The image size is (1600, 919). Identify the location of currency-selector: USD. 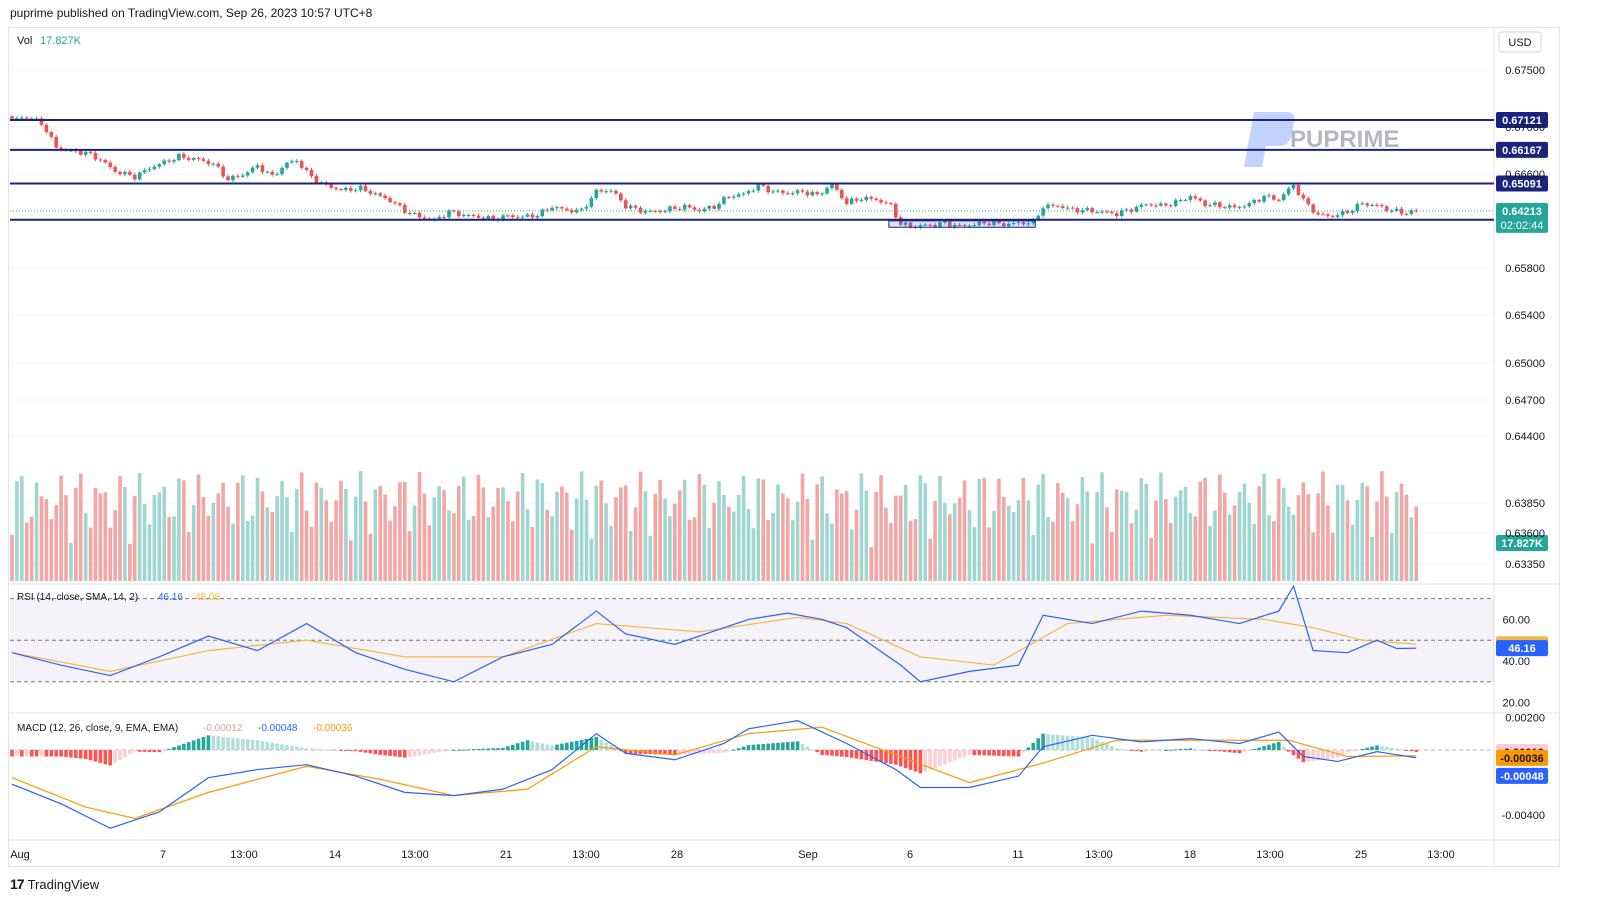
(1520, 42).